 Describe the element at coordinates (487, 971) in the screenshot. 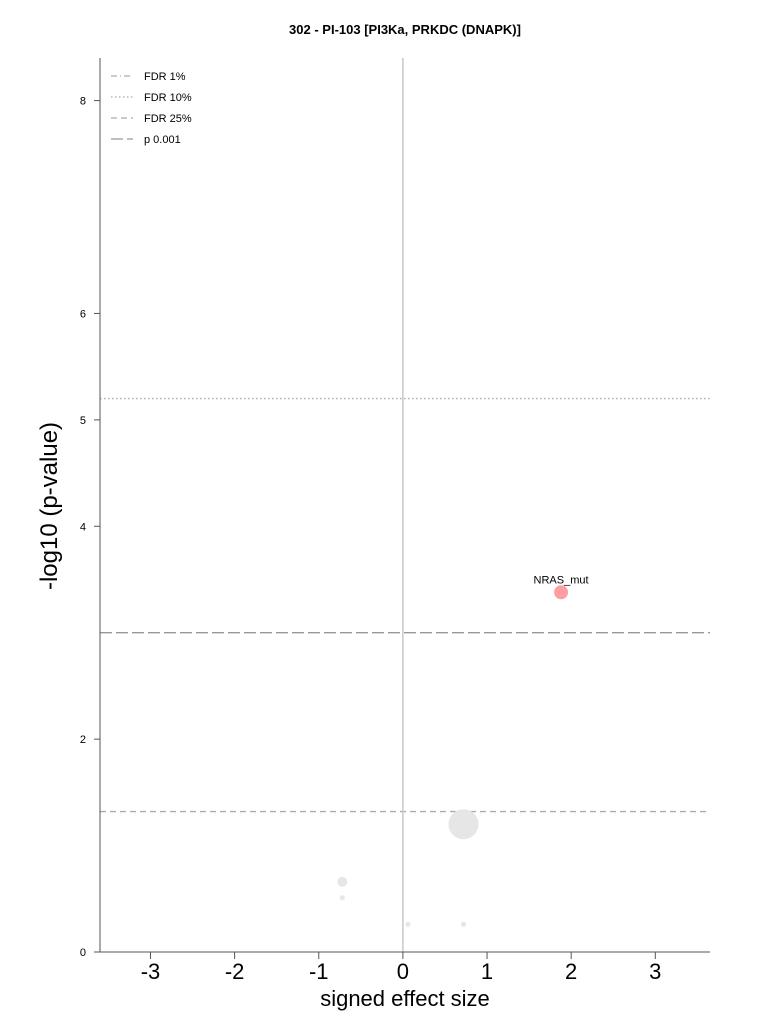

I see `x-tick-label: 1` at that location.